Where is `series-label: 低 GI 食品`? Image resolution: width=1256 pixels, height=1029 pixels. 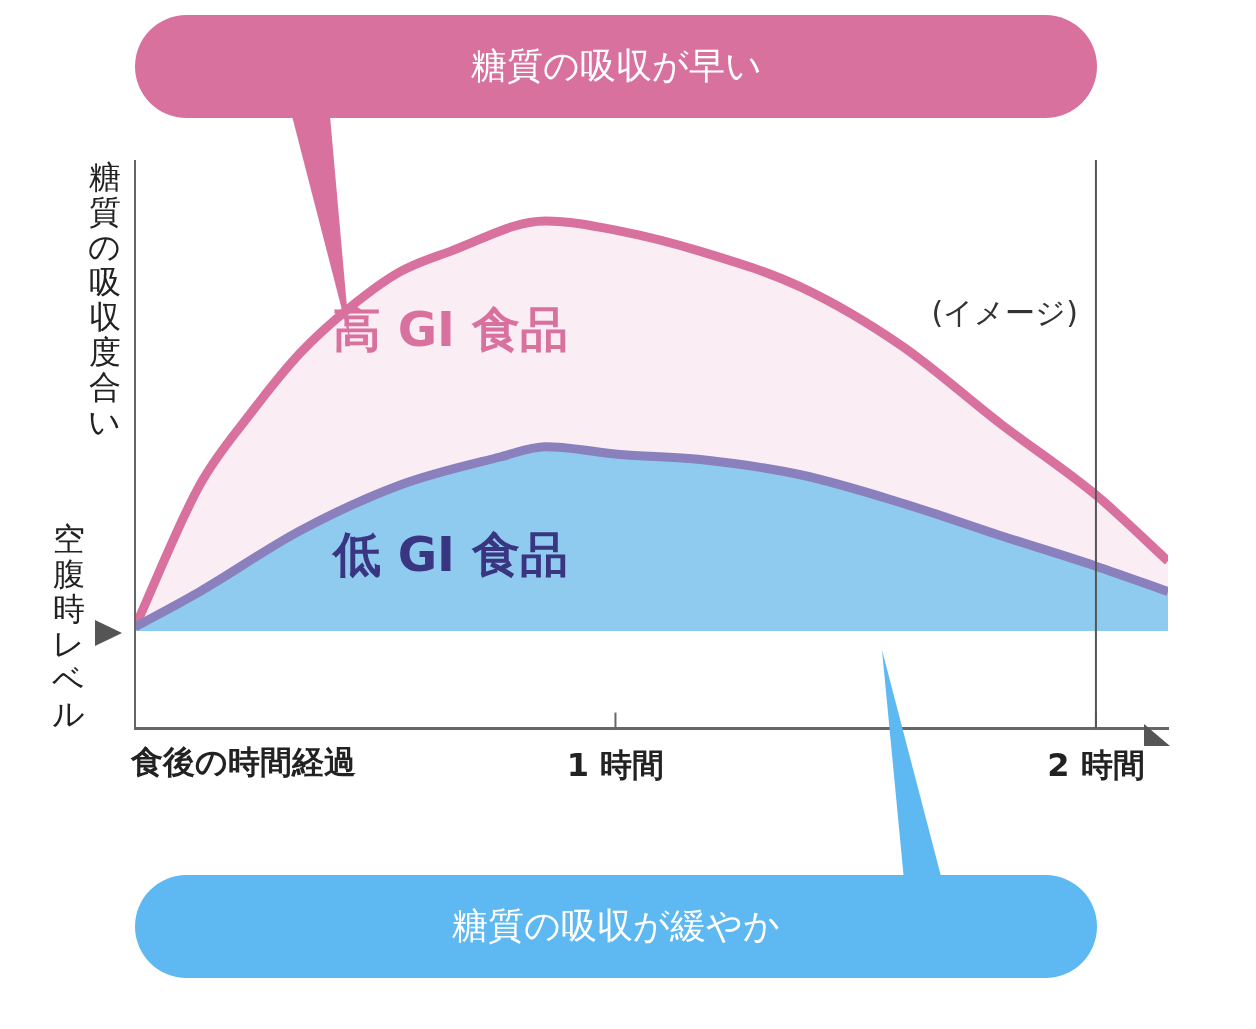
series-label: 低 GI 食品 is located at coordinates (449, 554).